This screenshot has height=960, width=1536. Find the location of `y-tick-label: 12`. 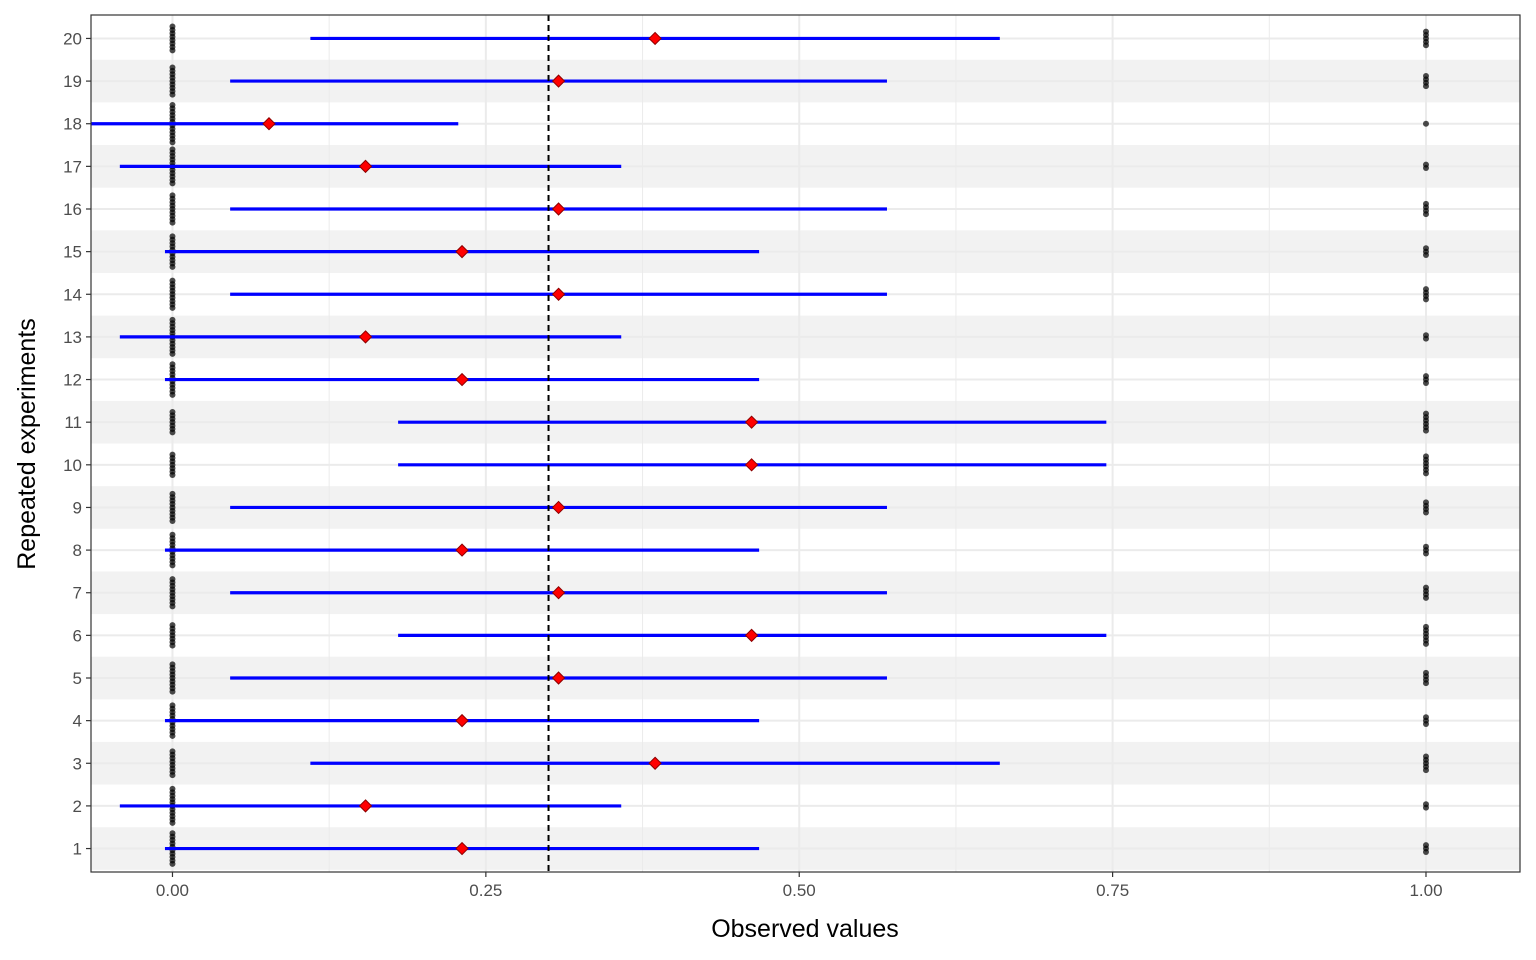

y-tick-label: 12 is located at coordinates (72, 380).